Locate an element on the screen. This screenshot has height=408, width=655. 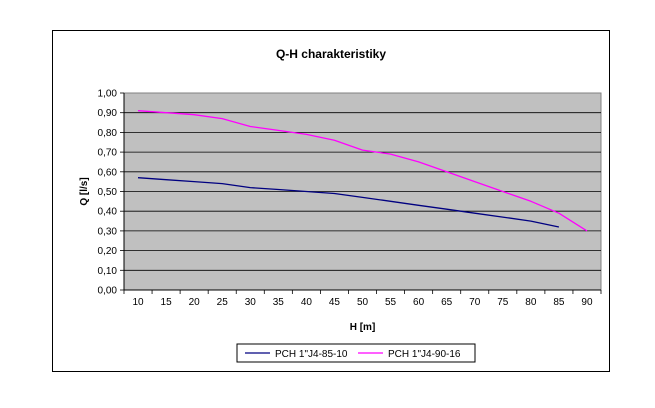
y-tick-label: 0,10 is located at coordinates (108, 271).